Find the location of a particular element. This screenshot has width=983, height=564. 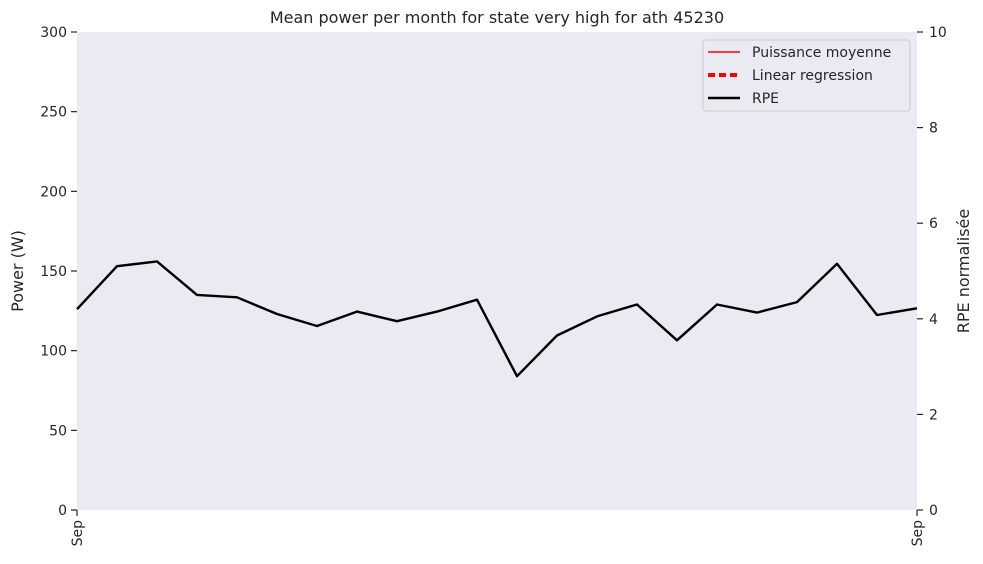

legend: Puissance moyenne Linear regression RPE is located at coordinates (806, 75).